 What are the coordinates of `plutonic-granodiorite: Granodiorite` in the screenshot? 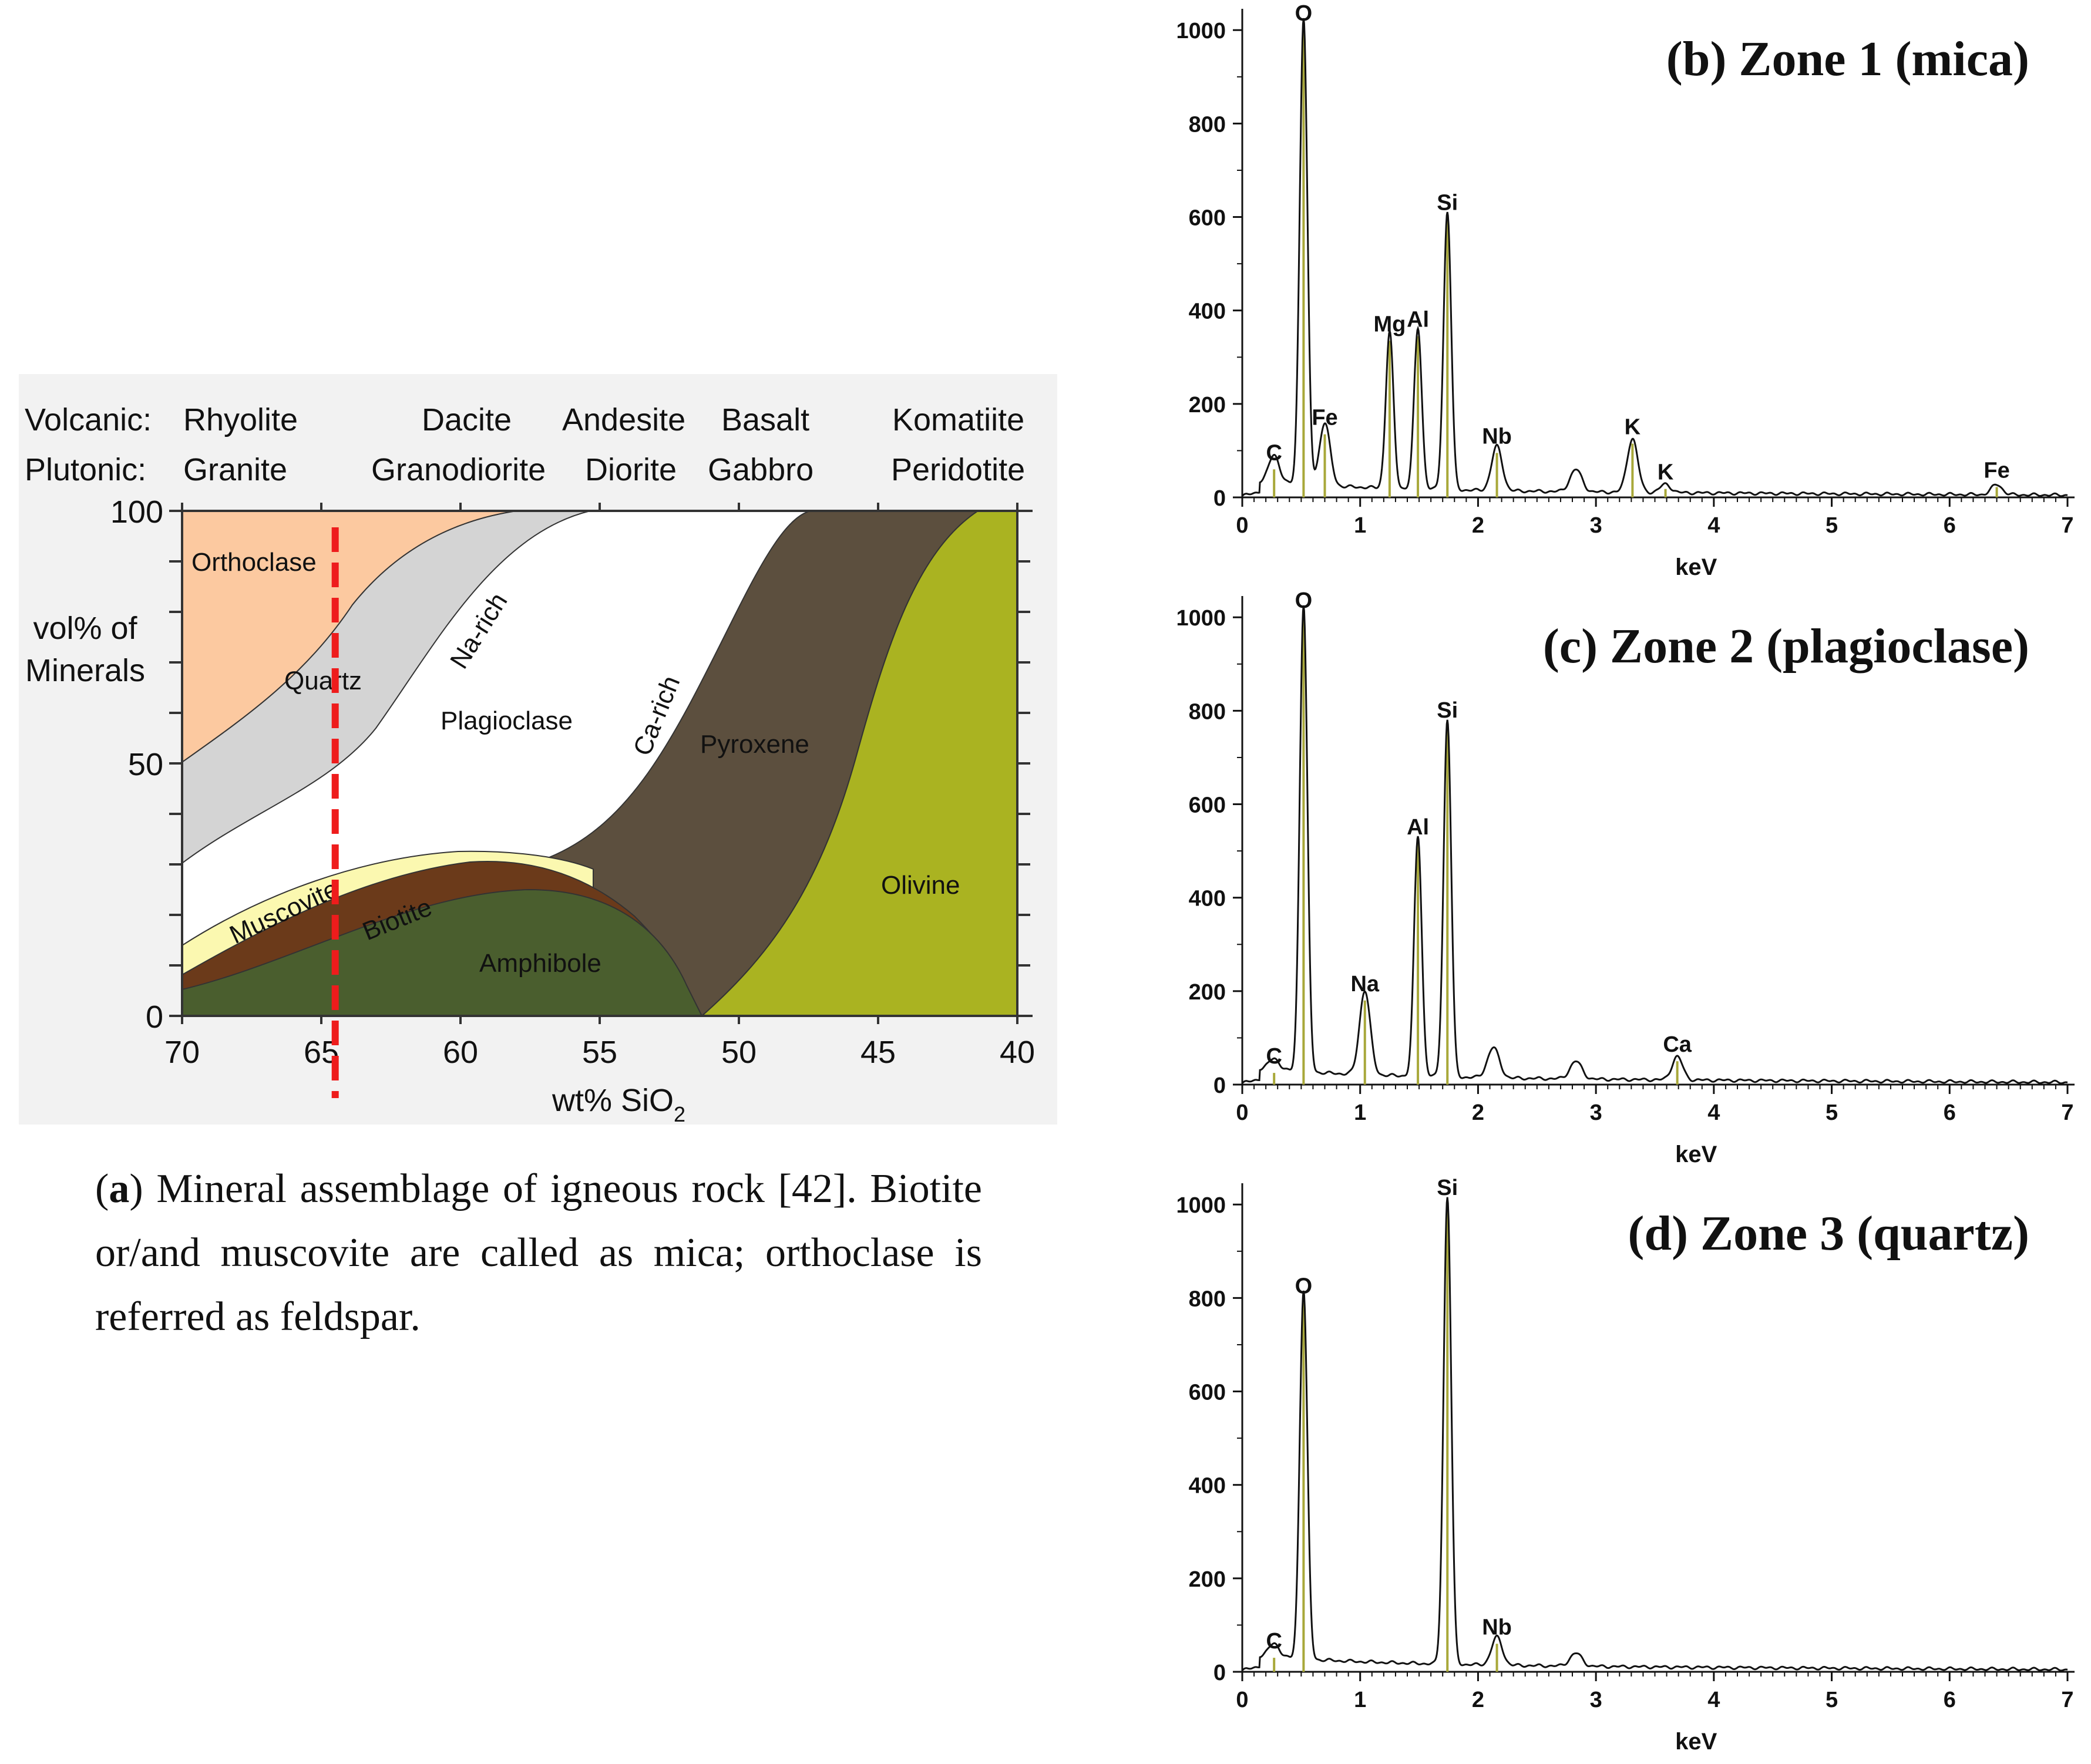 It's located at (459, 470).